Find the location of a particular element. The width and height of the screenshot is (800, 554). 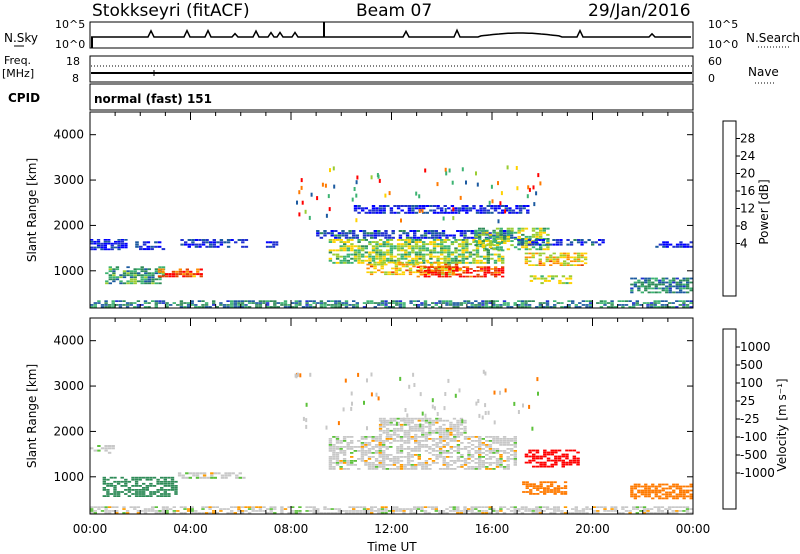

xtick-label: 08:00 is located at coordinates (291, 529).